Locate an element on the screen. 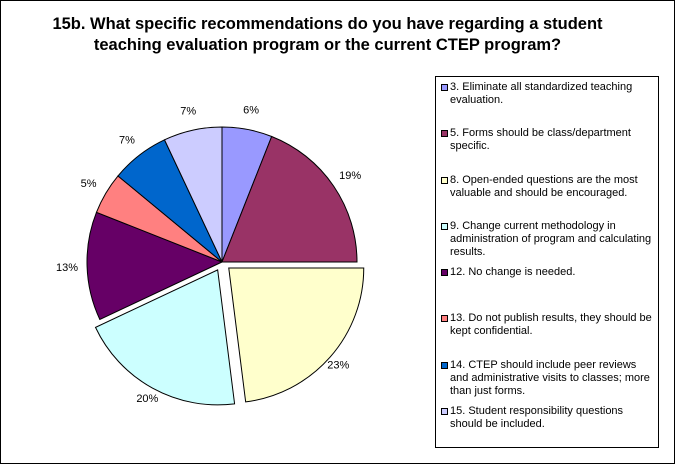 This screenshot has width=675, height=464. slice-label-4: 13% is located at coordinates (67, 268).